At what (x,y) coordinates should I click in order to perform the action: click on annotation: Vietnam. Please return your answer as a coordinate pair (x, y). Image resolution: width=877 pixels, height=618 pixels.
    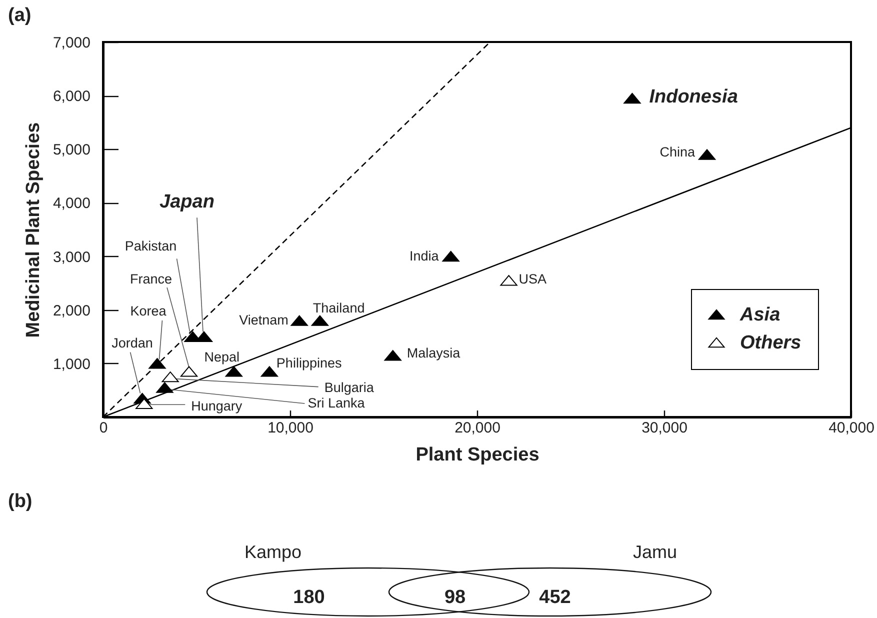
    Looking at the image, I should click on (263, 320).